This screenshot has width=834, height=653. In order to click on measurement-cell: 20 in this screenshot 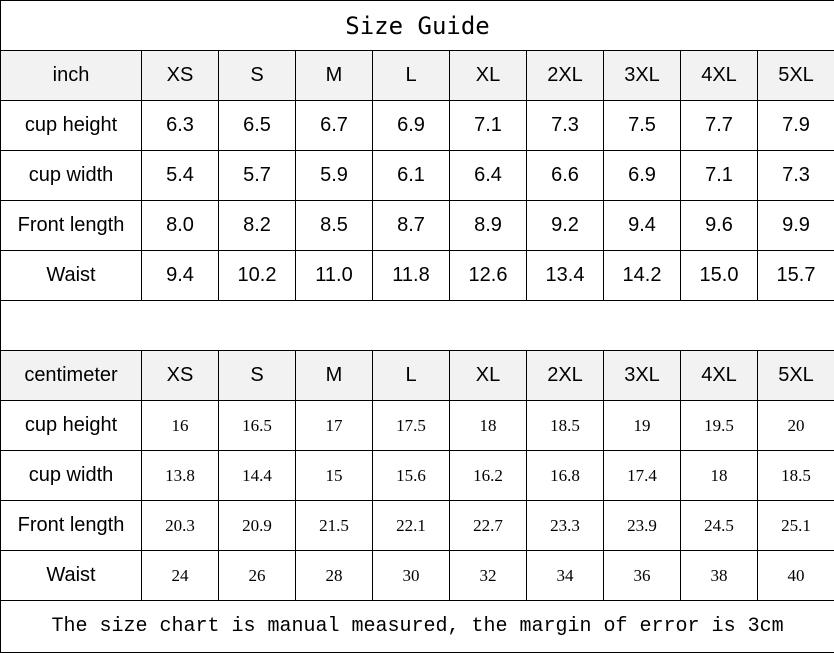, I will do `click(796, 426)`.